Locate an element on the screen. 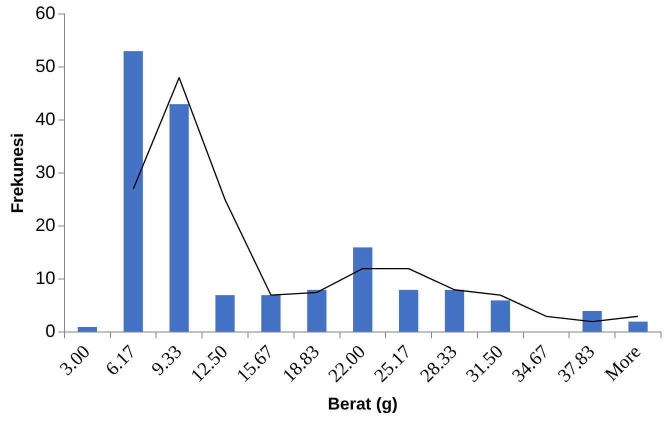  x-axis-title: Berat (g) is located at coordinates (363, 404).